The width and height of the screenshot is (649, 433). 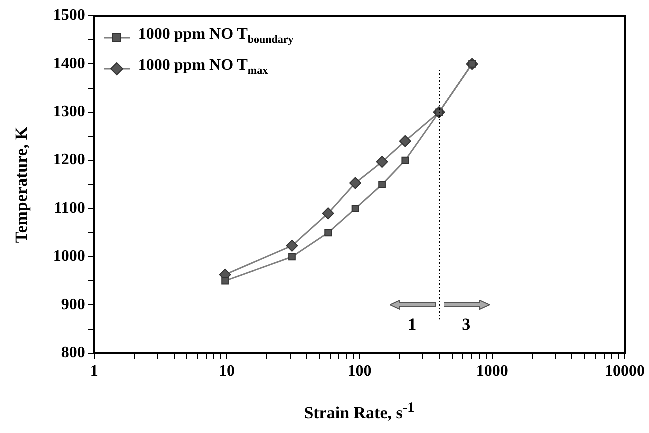 What do you see at coordinates (625, 371) in the screenshot?
I see `x-tick-label: 10000` at bounding box center [625, 371].